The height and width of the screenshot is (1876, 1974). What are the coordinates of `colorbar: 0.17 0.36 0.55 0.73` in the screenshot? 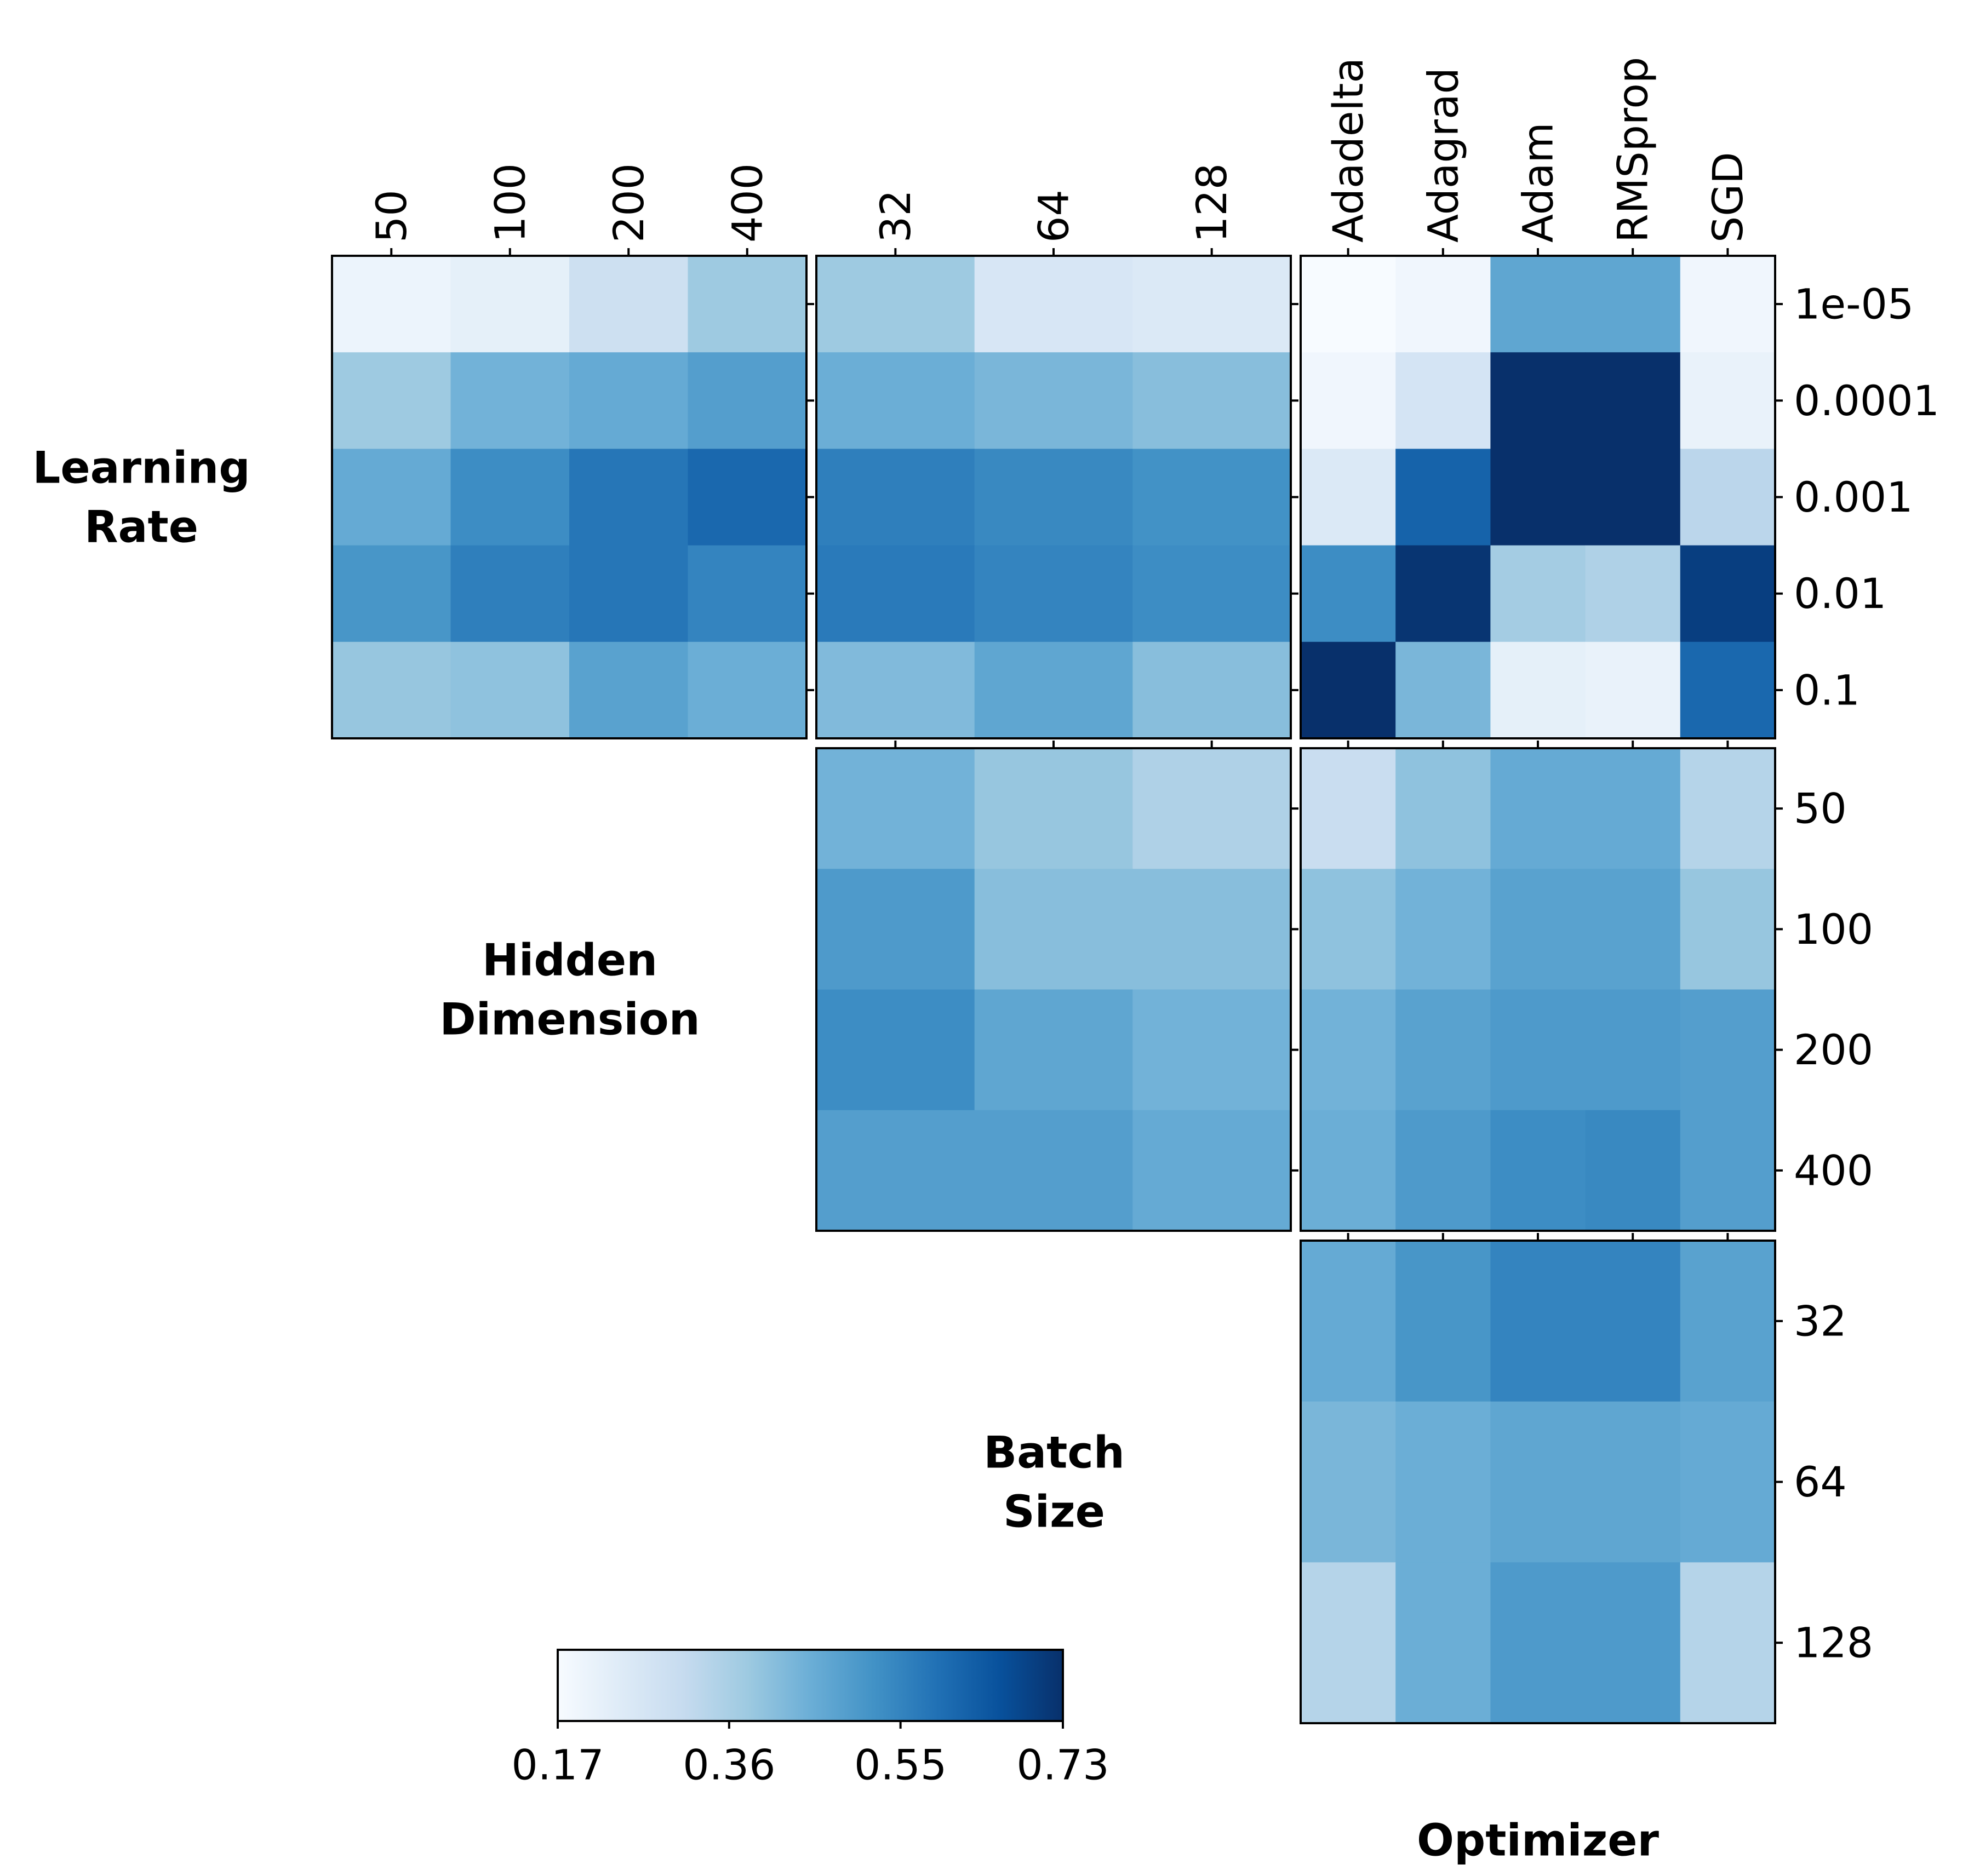 It's located at (810, 1719).